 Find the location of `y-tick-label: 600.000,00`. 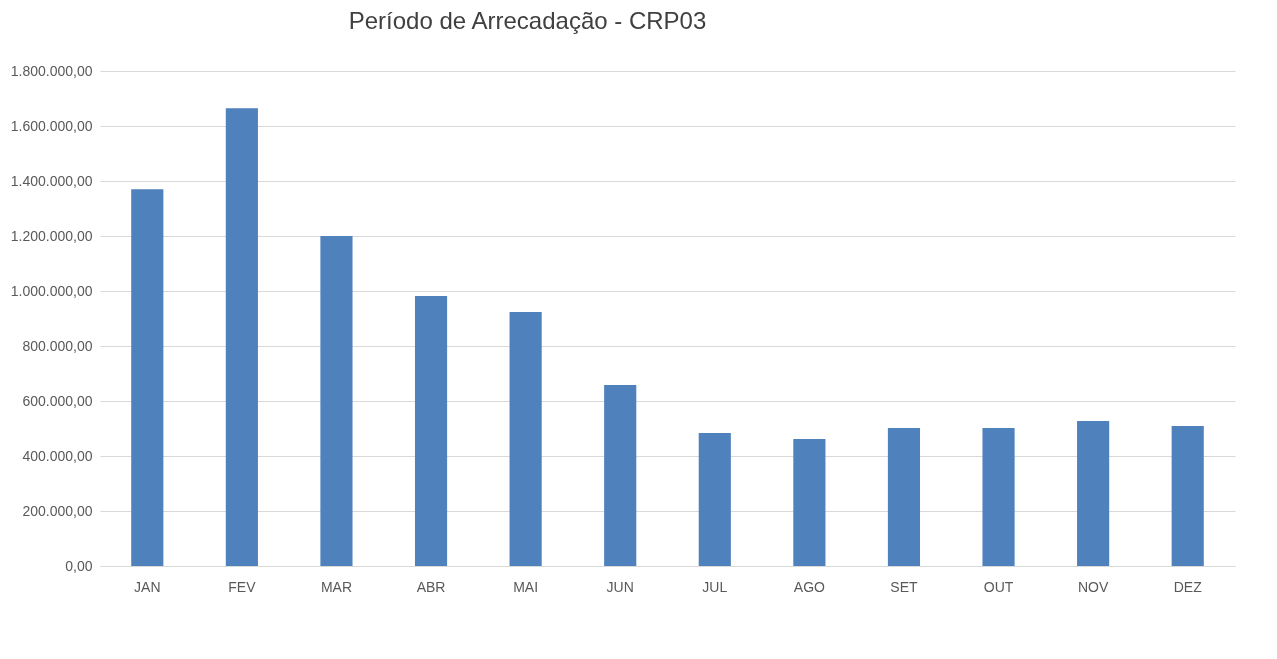

y-tick-label: 600.000,00 is located at coordinates (57, 400).